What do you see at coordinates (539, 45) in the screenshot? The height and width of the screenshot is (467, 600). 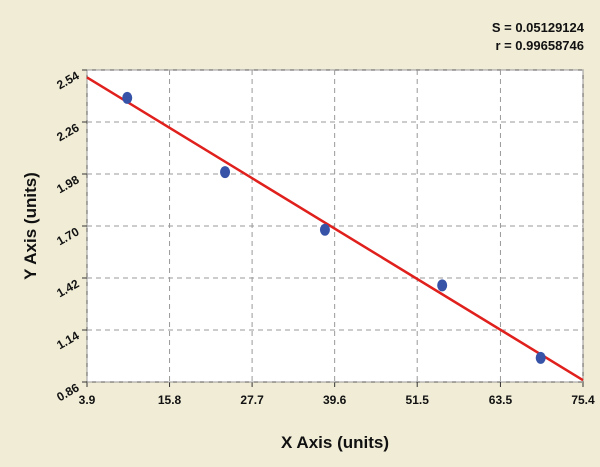 I see `annotation: r = 0.99658746` at bounding box center [539, 45].